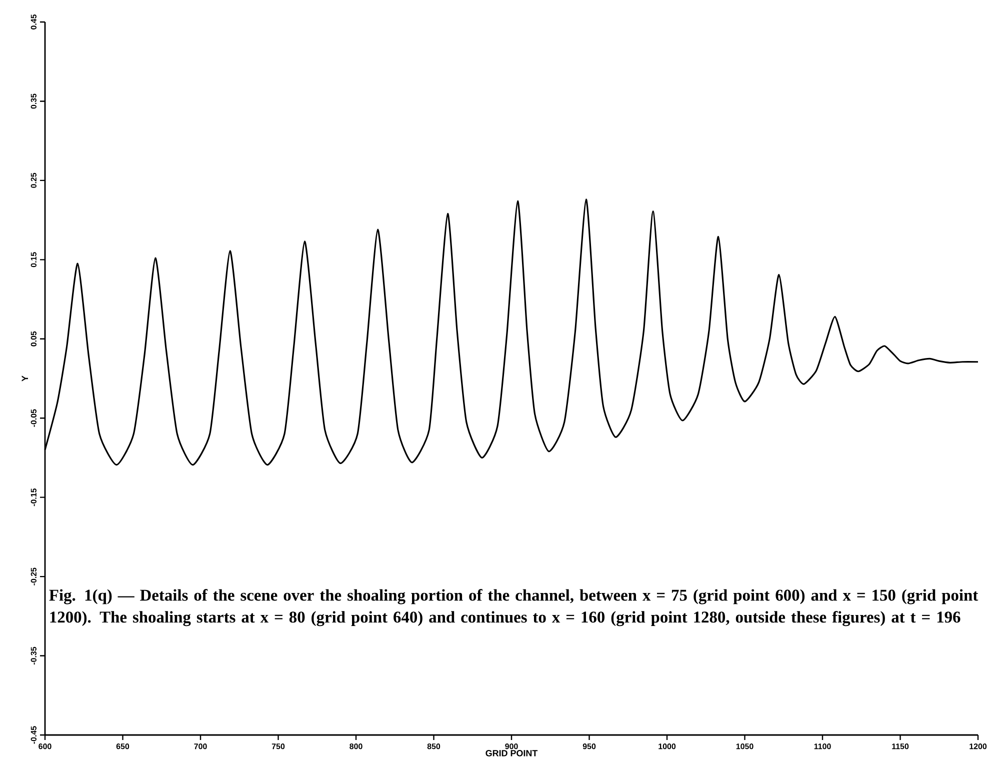 Image resolution: width=993 pixels, height=775 pixels. I want to click on annotation: Fig. 1(q) — Details of the scene over the shoaling portion of the channel, between x = 75 (grid point 600) and x = 150 (grid point 1200). The shoaling starts at x = 80 (grid point 640) and continues to x = 160 (grid point 1280, outside these figures) at t = 196, so click(513, 607).